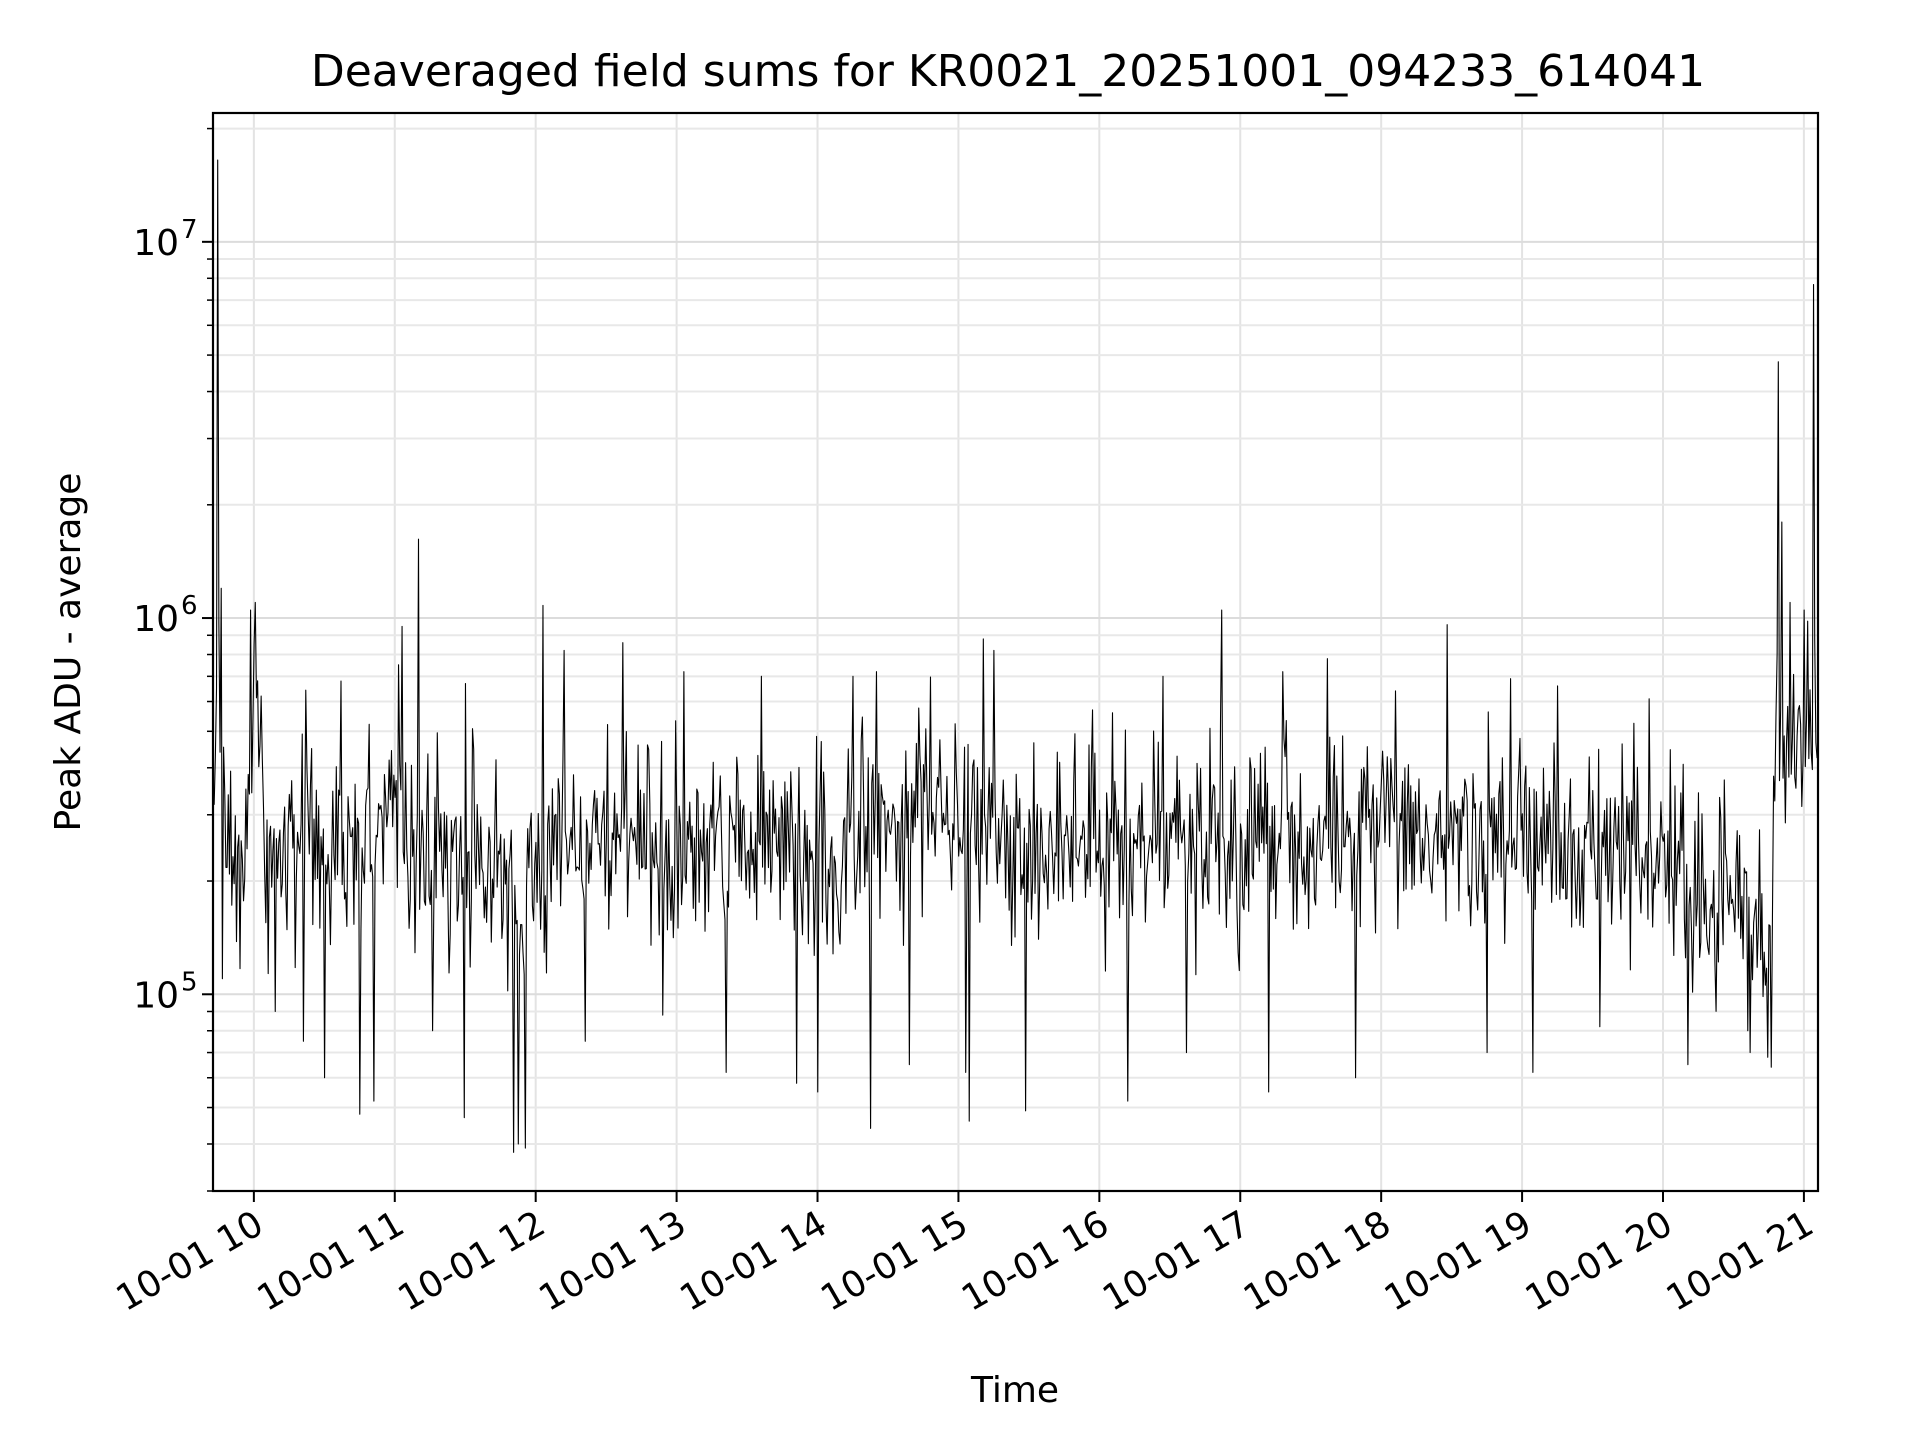  Describe the element at coordinates (68, 652) in the screenshot. I see `y-axis-label: Peak ADU - average` at that location.